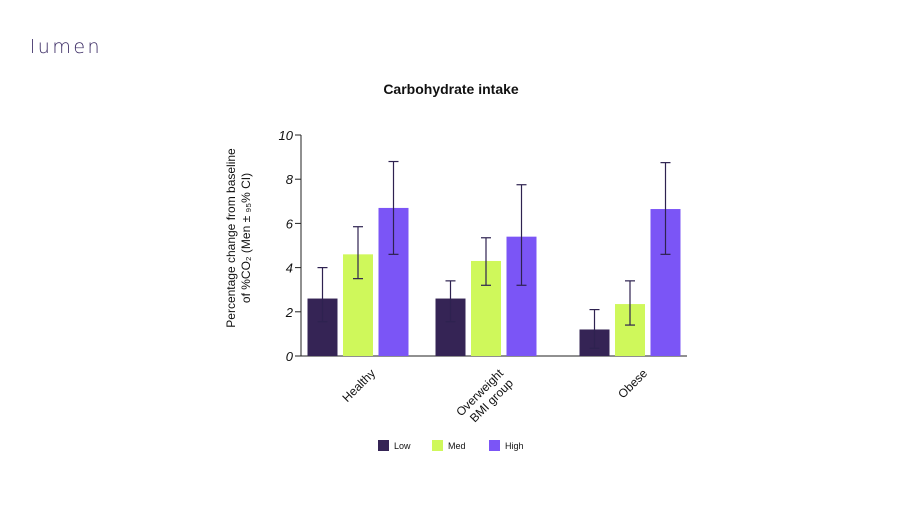 The width and height of the screenshot is (900, 506). I want to click on x-category-label-line: Obese, so click(632, 383).